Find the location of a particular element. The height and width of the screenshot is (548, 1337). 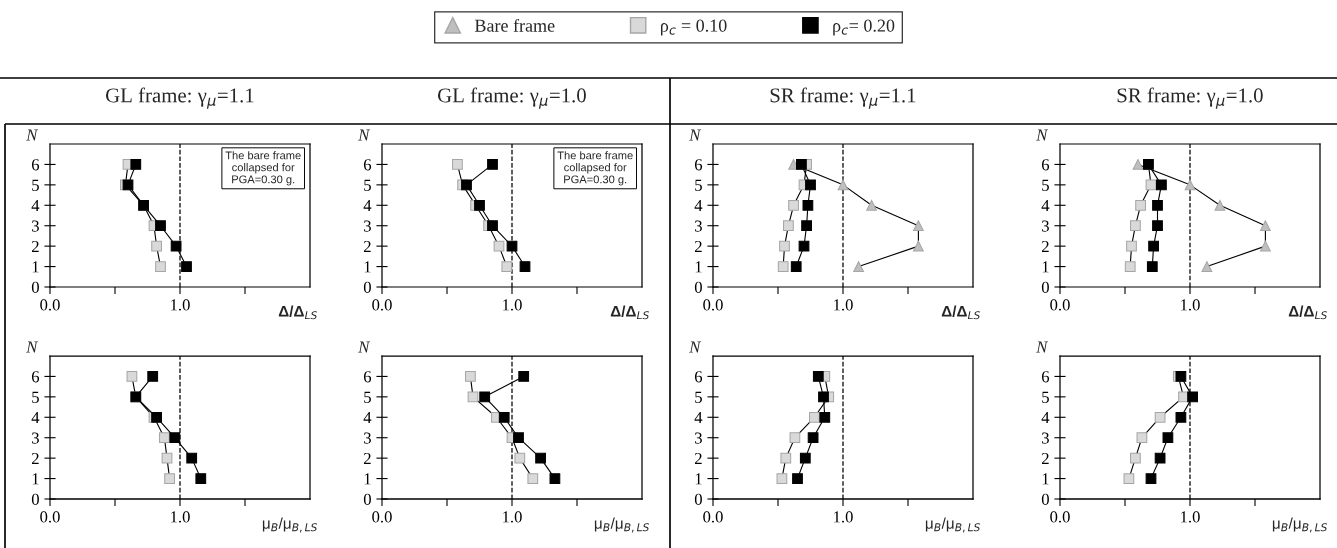

legend-label: Bare frame is located at coordinates (514, 25).